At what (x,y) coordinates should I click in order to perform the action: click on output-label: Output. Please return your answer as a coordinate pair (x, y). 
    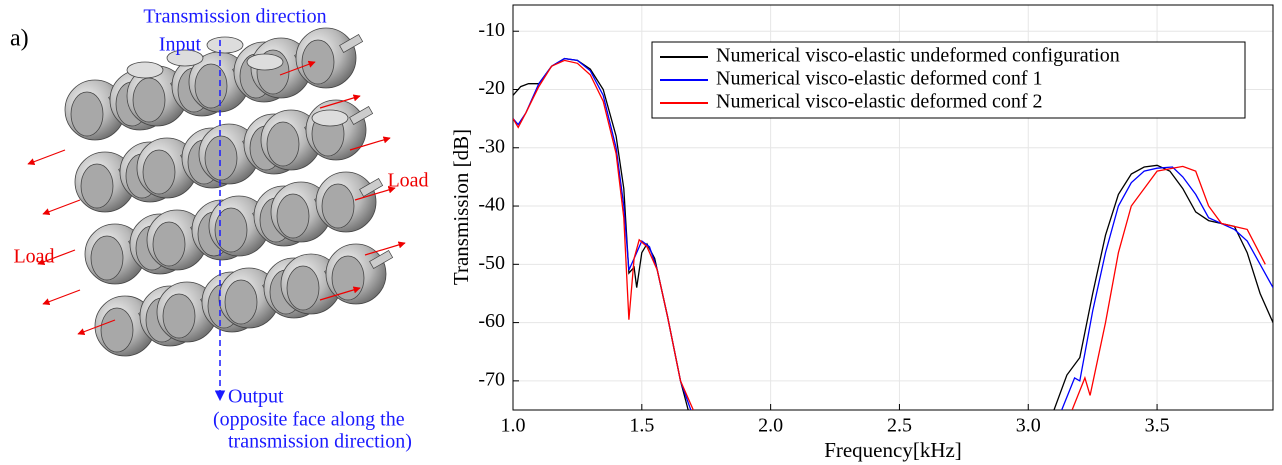
    Looking at the image, I should click on (256, 397).